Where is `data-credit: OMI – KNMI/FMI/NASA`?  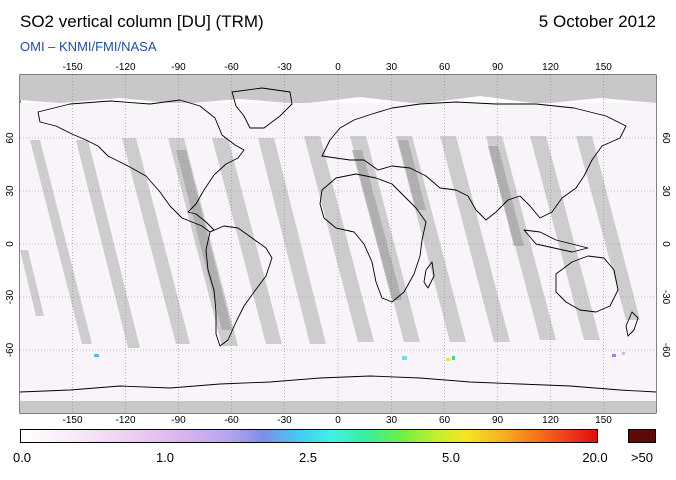
data-credit: OMI – KNMI/FMI/NASA is located at coordinates (88, 46).